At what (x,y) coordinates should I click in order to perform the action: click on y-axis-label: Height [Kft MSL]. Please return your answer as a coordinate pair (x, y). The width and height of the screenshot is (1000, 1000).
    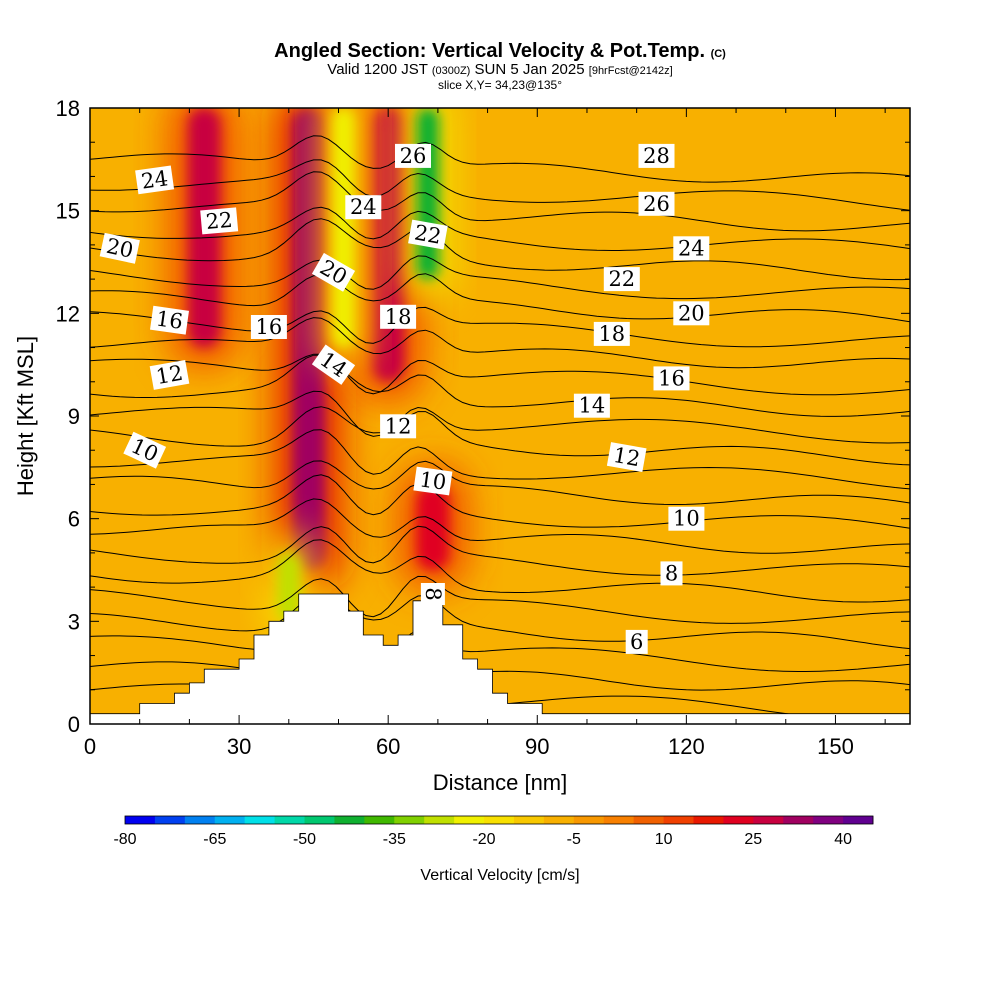
    Looking at the image, I should click on (25, 416).